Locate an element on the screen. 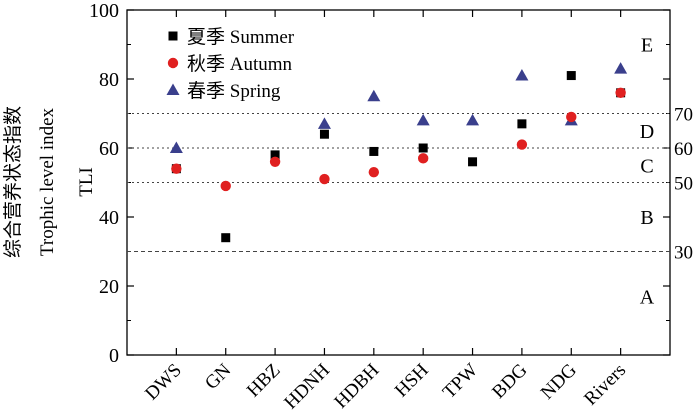 This screenshot has width=700, height=419. y-axis-label-cn: 综合营养状态指数 is located at coordinates (13, 182).